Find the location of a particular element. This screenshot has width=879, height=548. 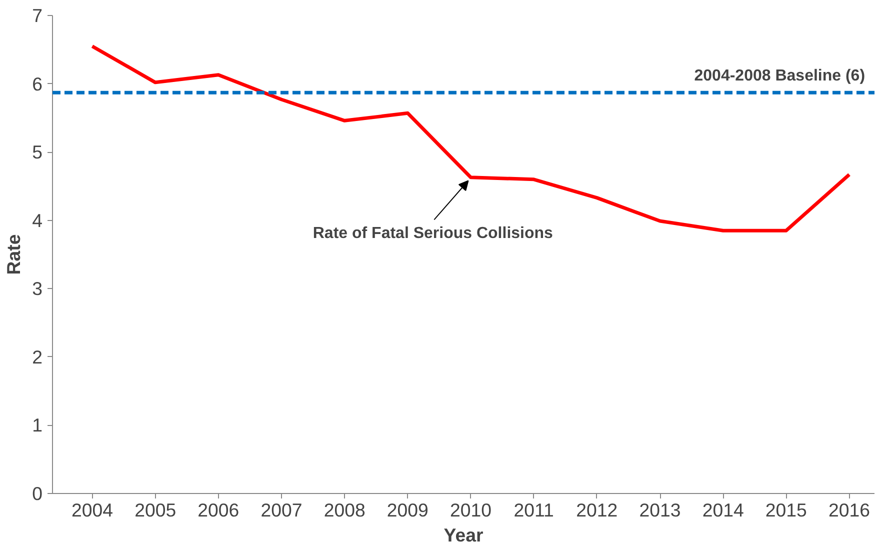

x-tick-label: 2007 is located at coordinates (281, 510).